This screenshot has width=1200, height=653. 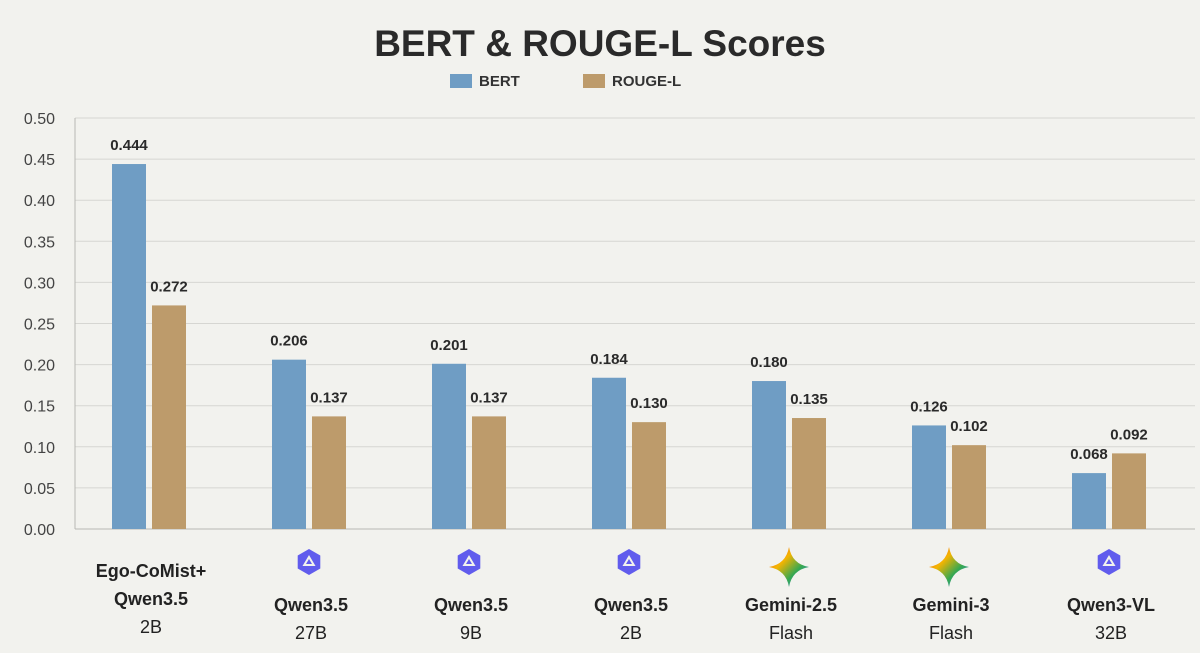 What do you see at coordinates (646, 81) in the screenshot?
I see `legend-label-rouge-l: ROUGE-L` at bounding box center [646, 81].